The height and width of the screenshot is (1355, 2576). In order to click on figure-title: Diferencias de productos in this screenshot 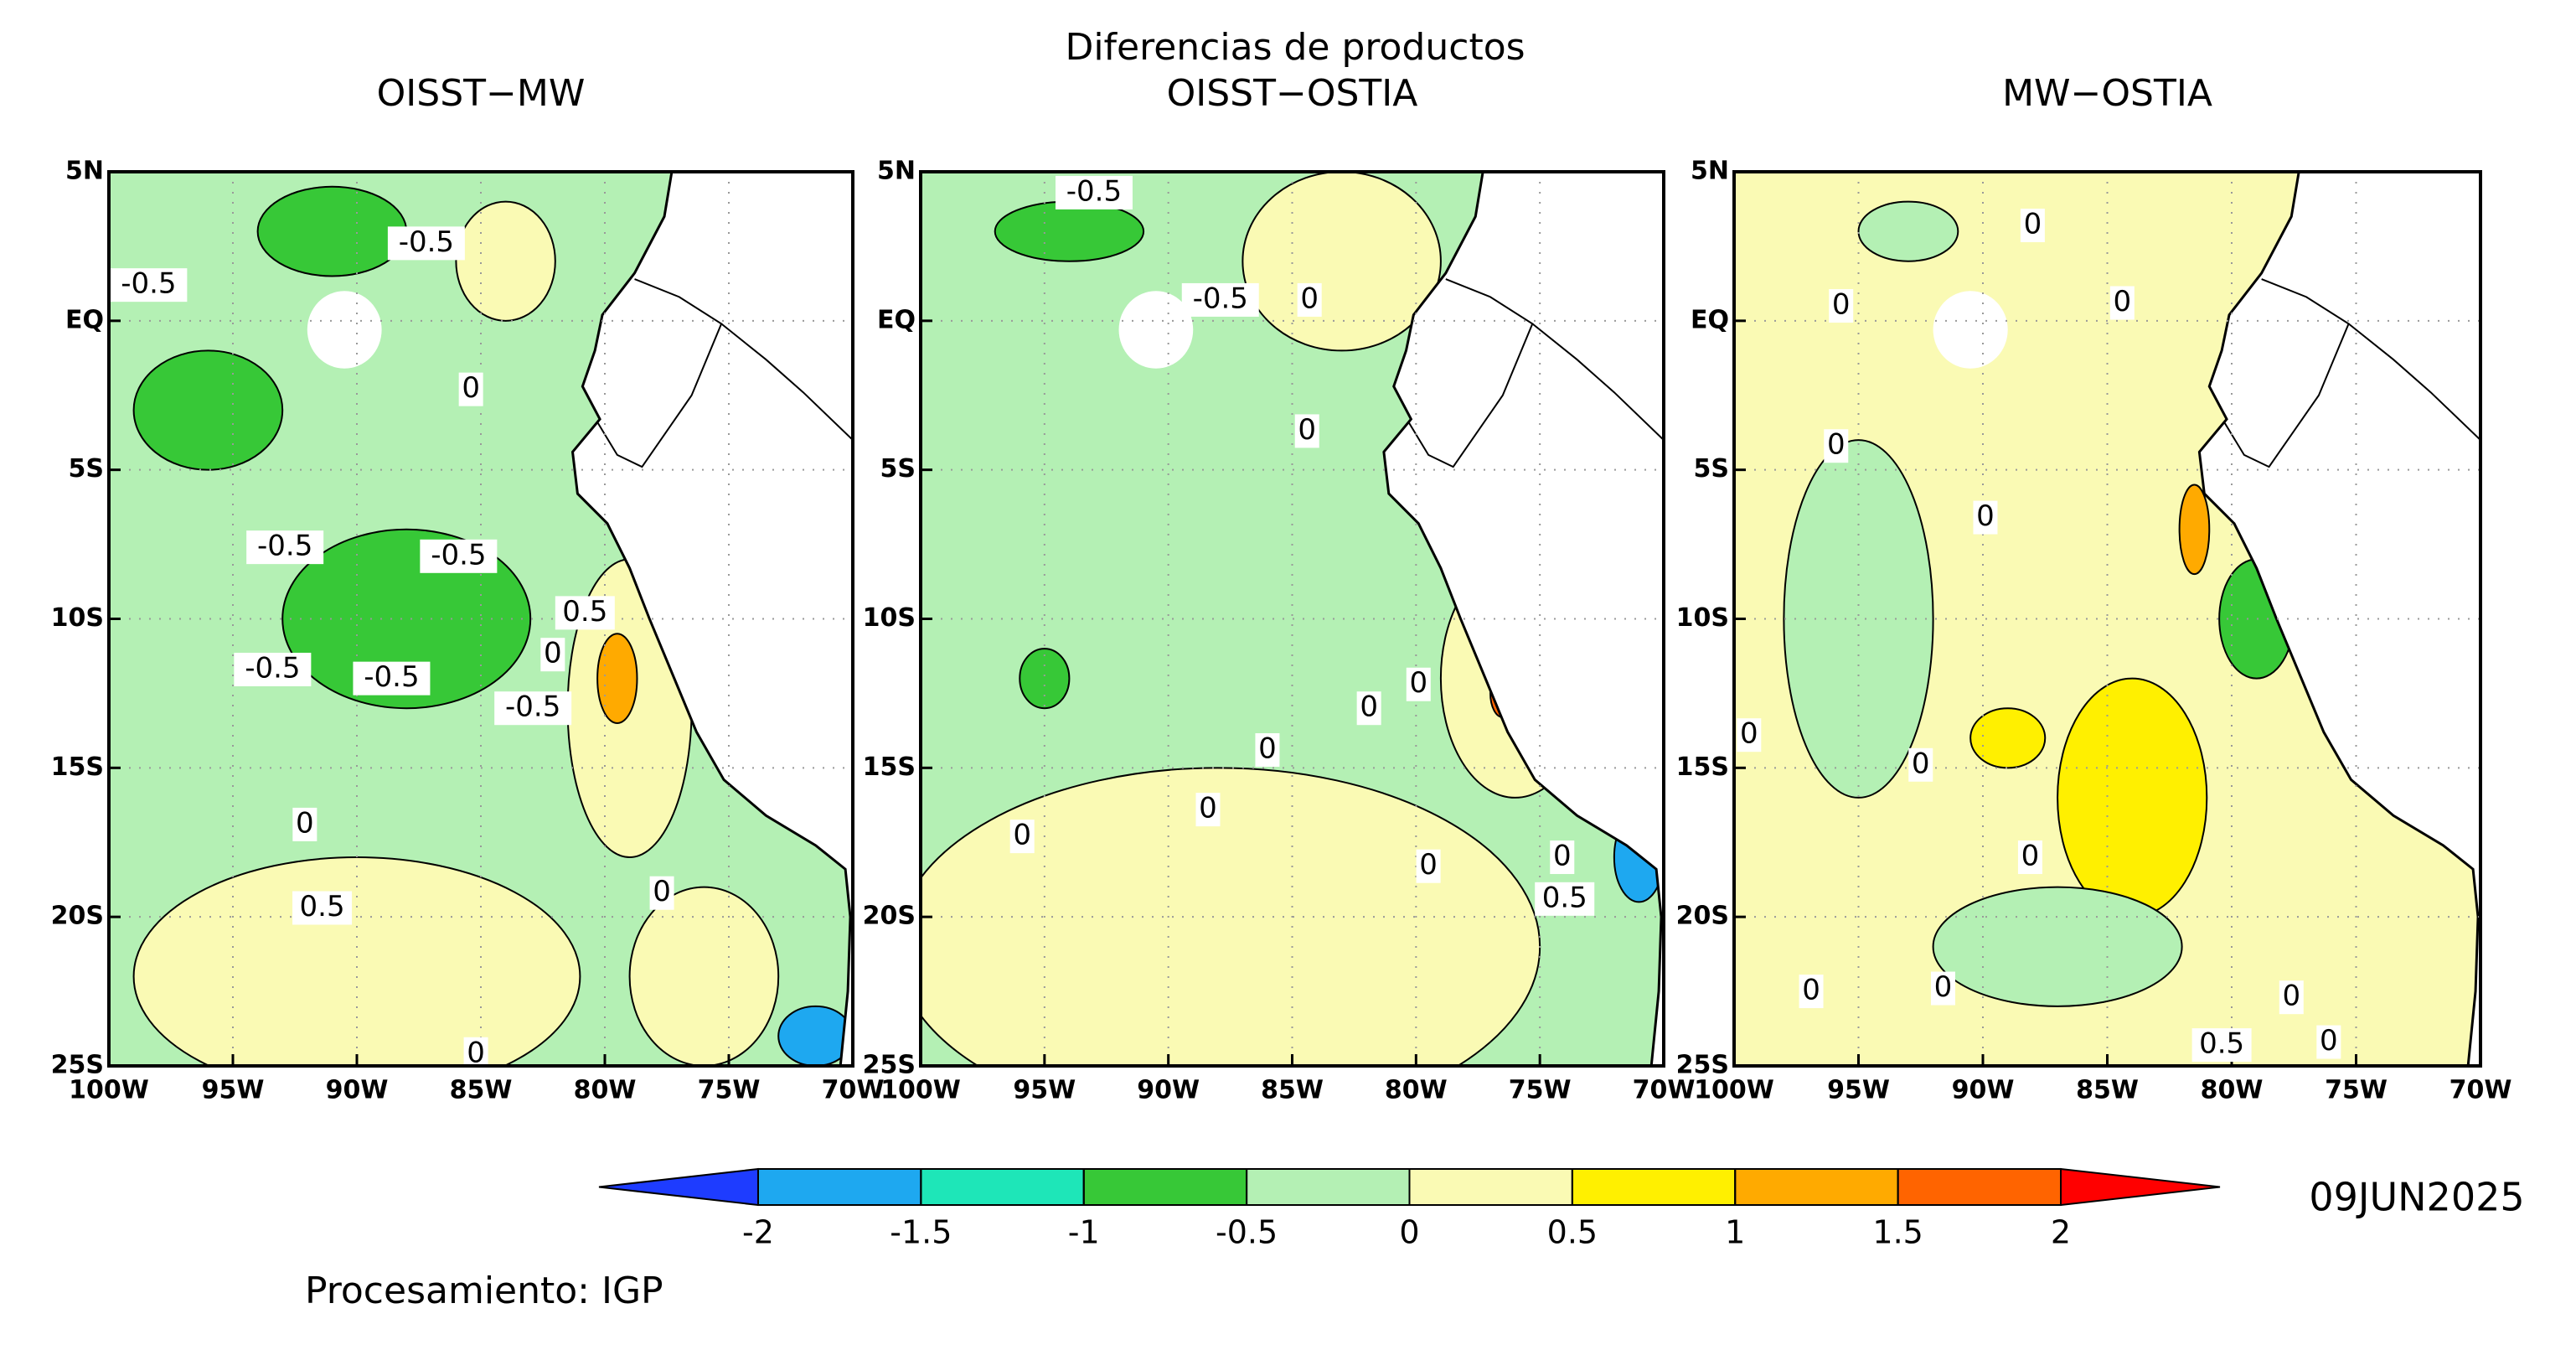, I will do `click(1295, 47)`.